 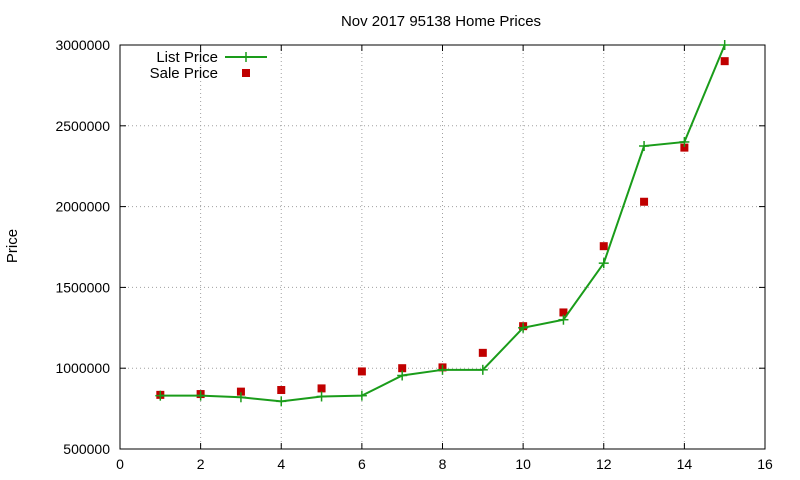 What do you see at coordinates (685, 464) in the screenshot?
I see `x-tick-label: 14` at bounding box center [685, 464].